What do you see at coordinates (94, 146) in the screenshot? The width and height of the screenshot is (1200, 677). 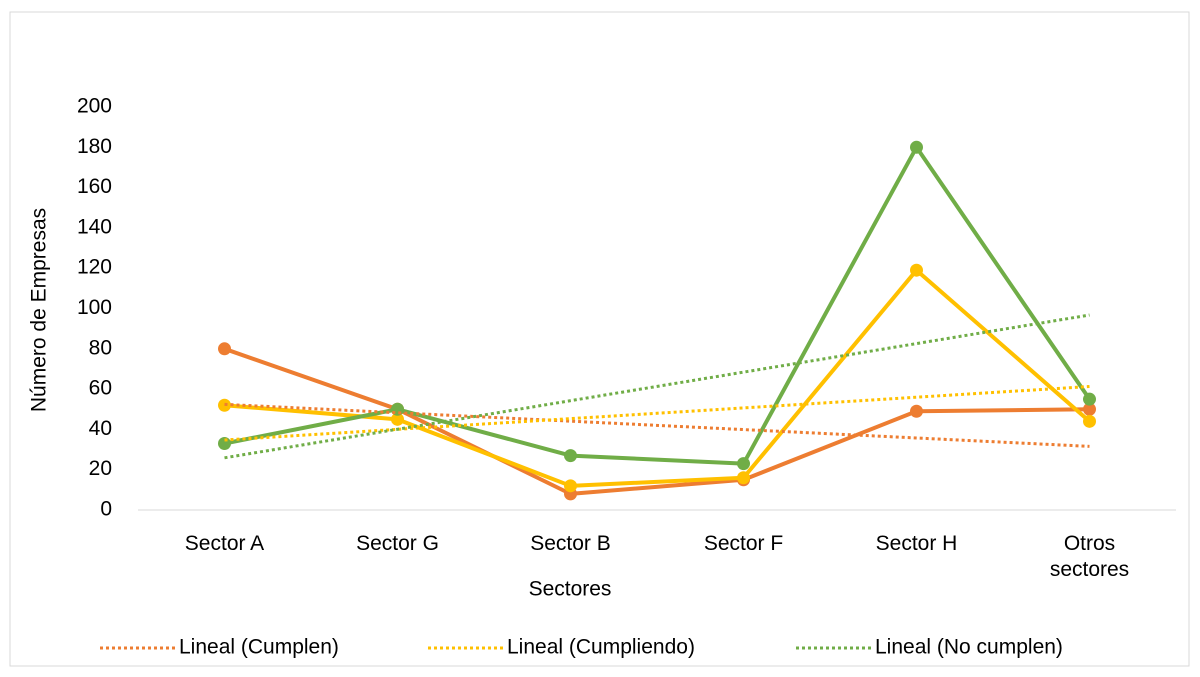 I see `y-tick-label: 180` at bounding box center [94, 146].